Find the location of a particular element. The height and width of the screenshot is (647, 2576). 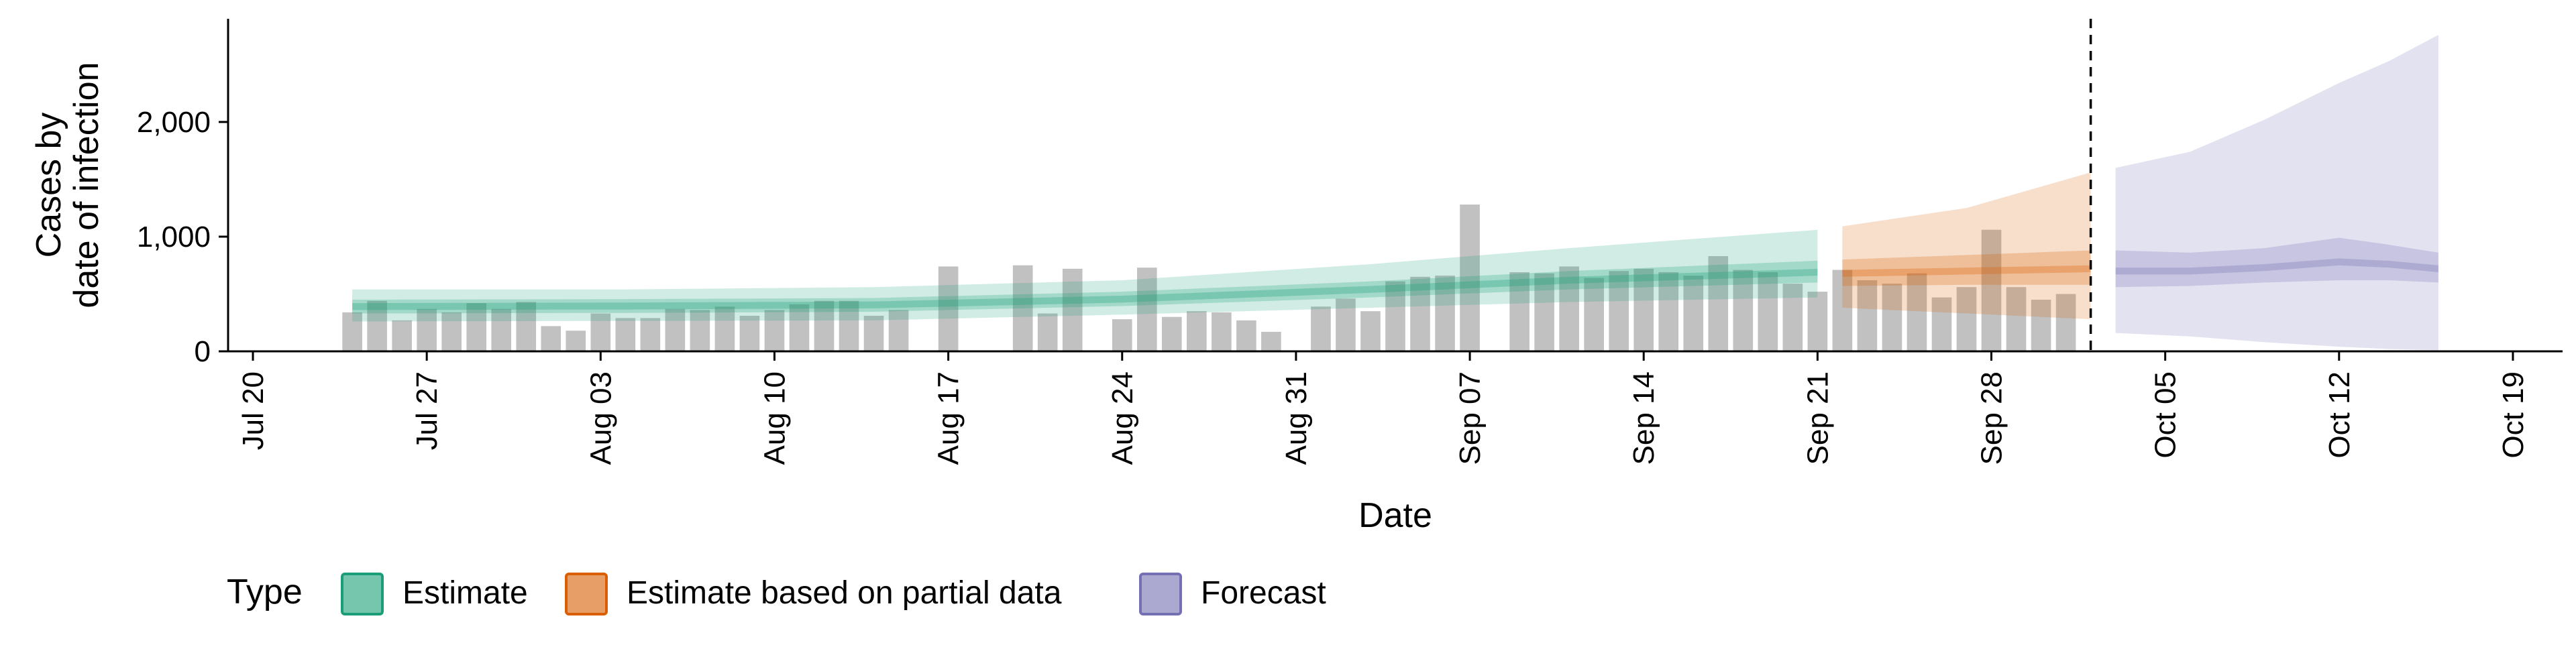

x-tick-label: Oct 12 is located at coordinates (2339, 415).